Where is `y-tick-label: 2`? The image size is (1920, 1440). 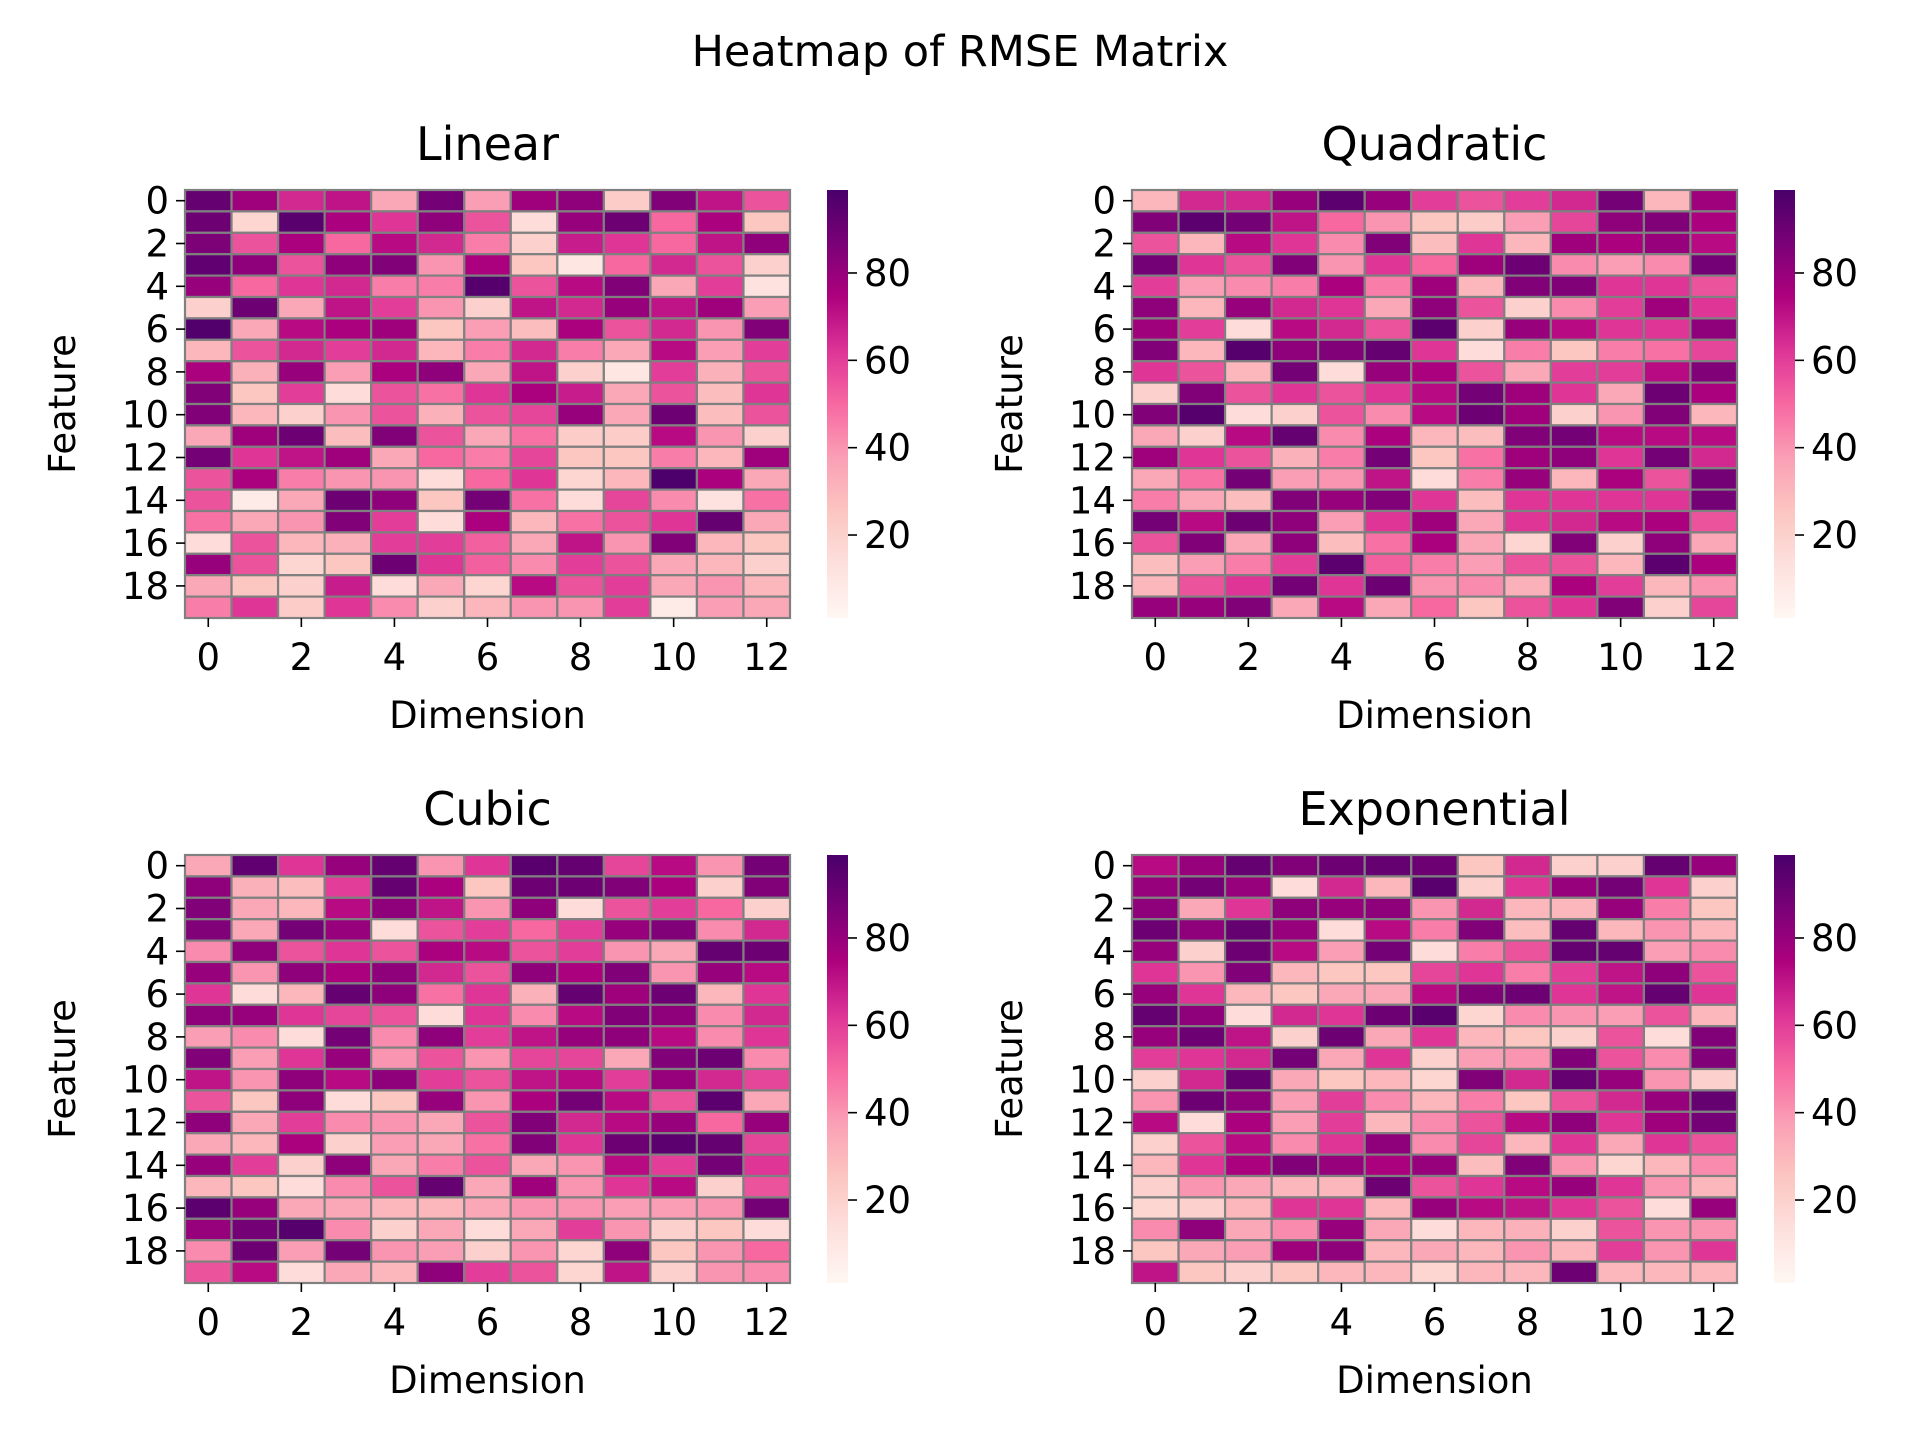 y-tick-label: 2 is located at coordinates (157, 244).